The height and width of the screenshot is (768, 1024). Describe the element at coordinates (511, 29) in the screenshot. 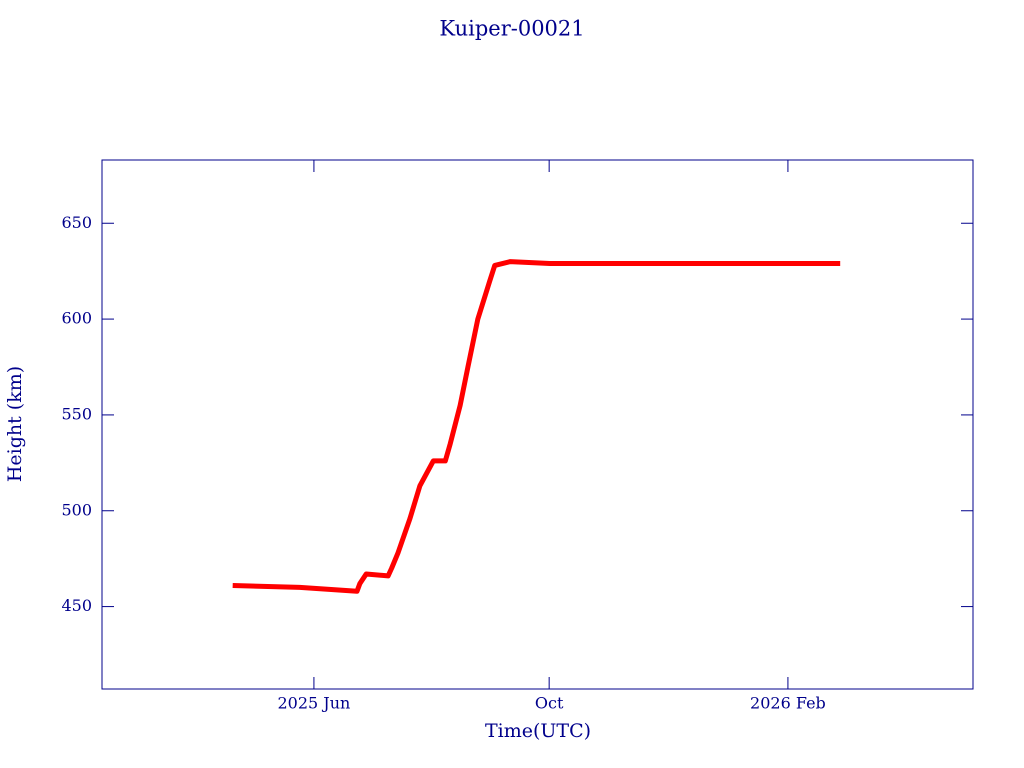

I see `chart-title: Kuiper-00021` at that location.